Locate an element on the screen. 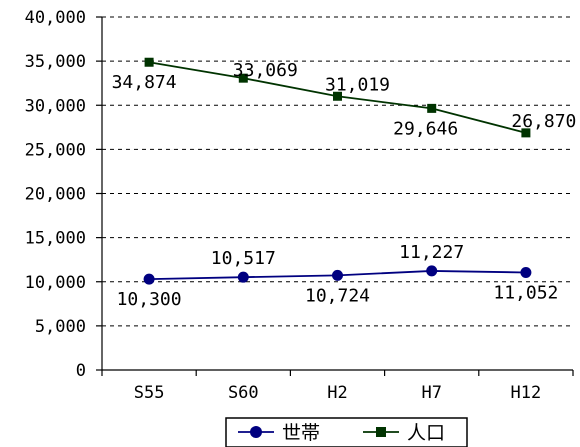 This screenshot has width=580, height=447. x-tick-label: H12 is located at coordinates (526, 393).